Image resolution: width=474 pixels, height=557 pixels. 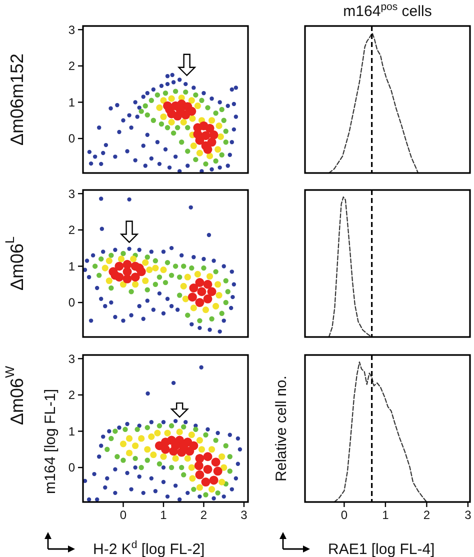 I want to click on text: Δm06m152, so click(x=17, y=99).